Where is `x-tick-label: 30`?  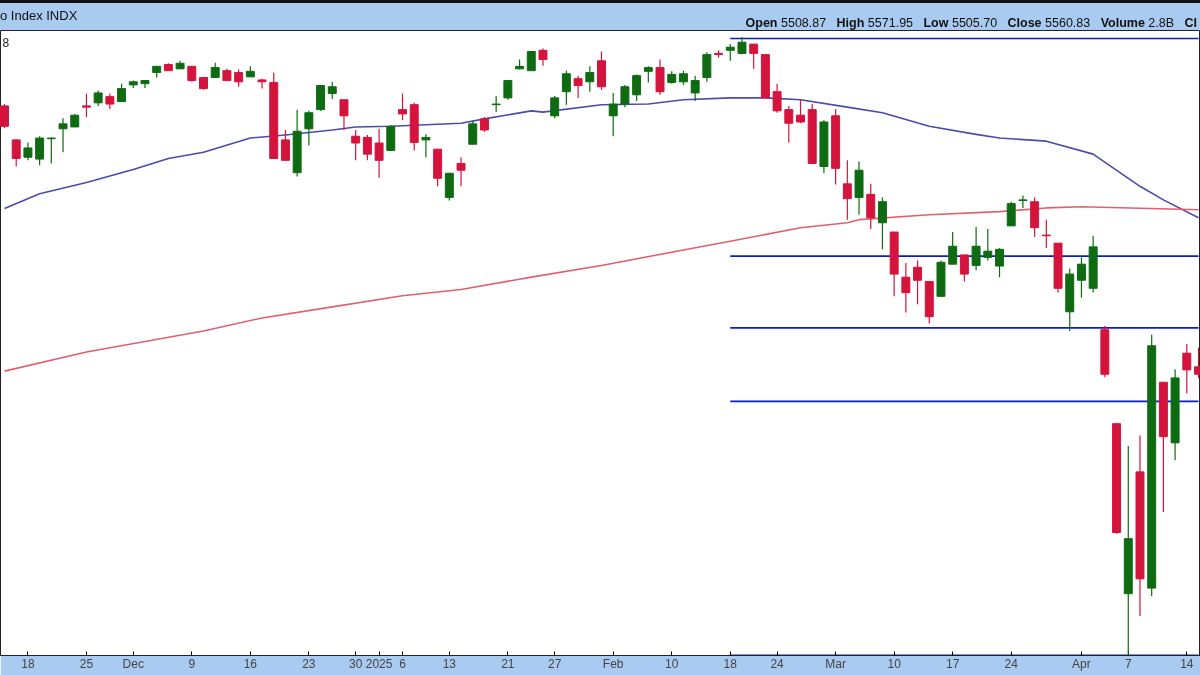 x-tick-label: 30 is located at coordinates (356, 663).